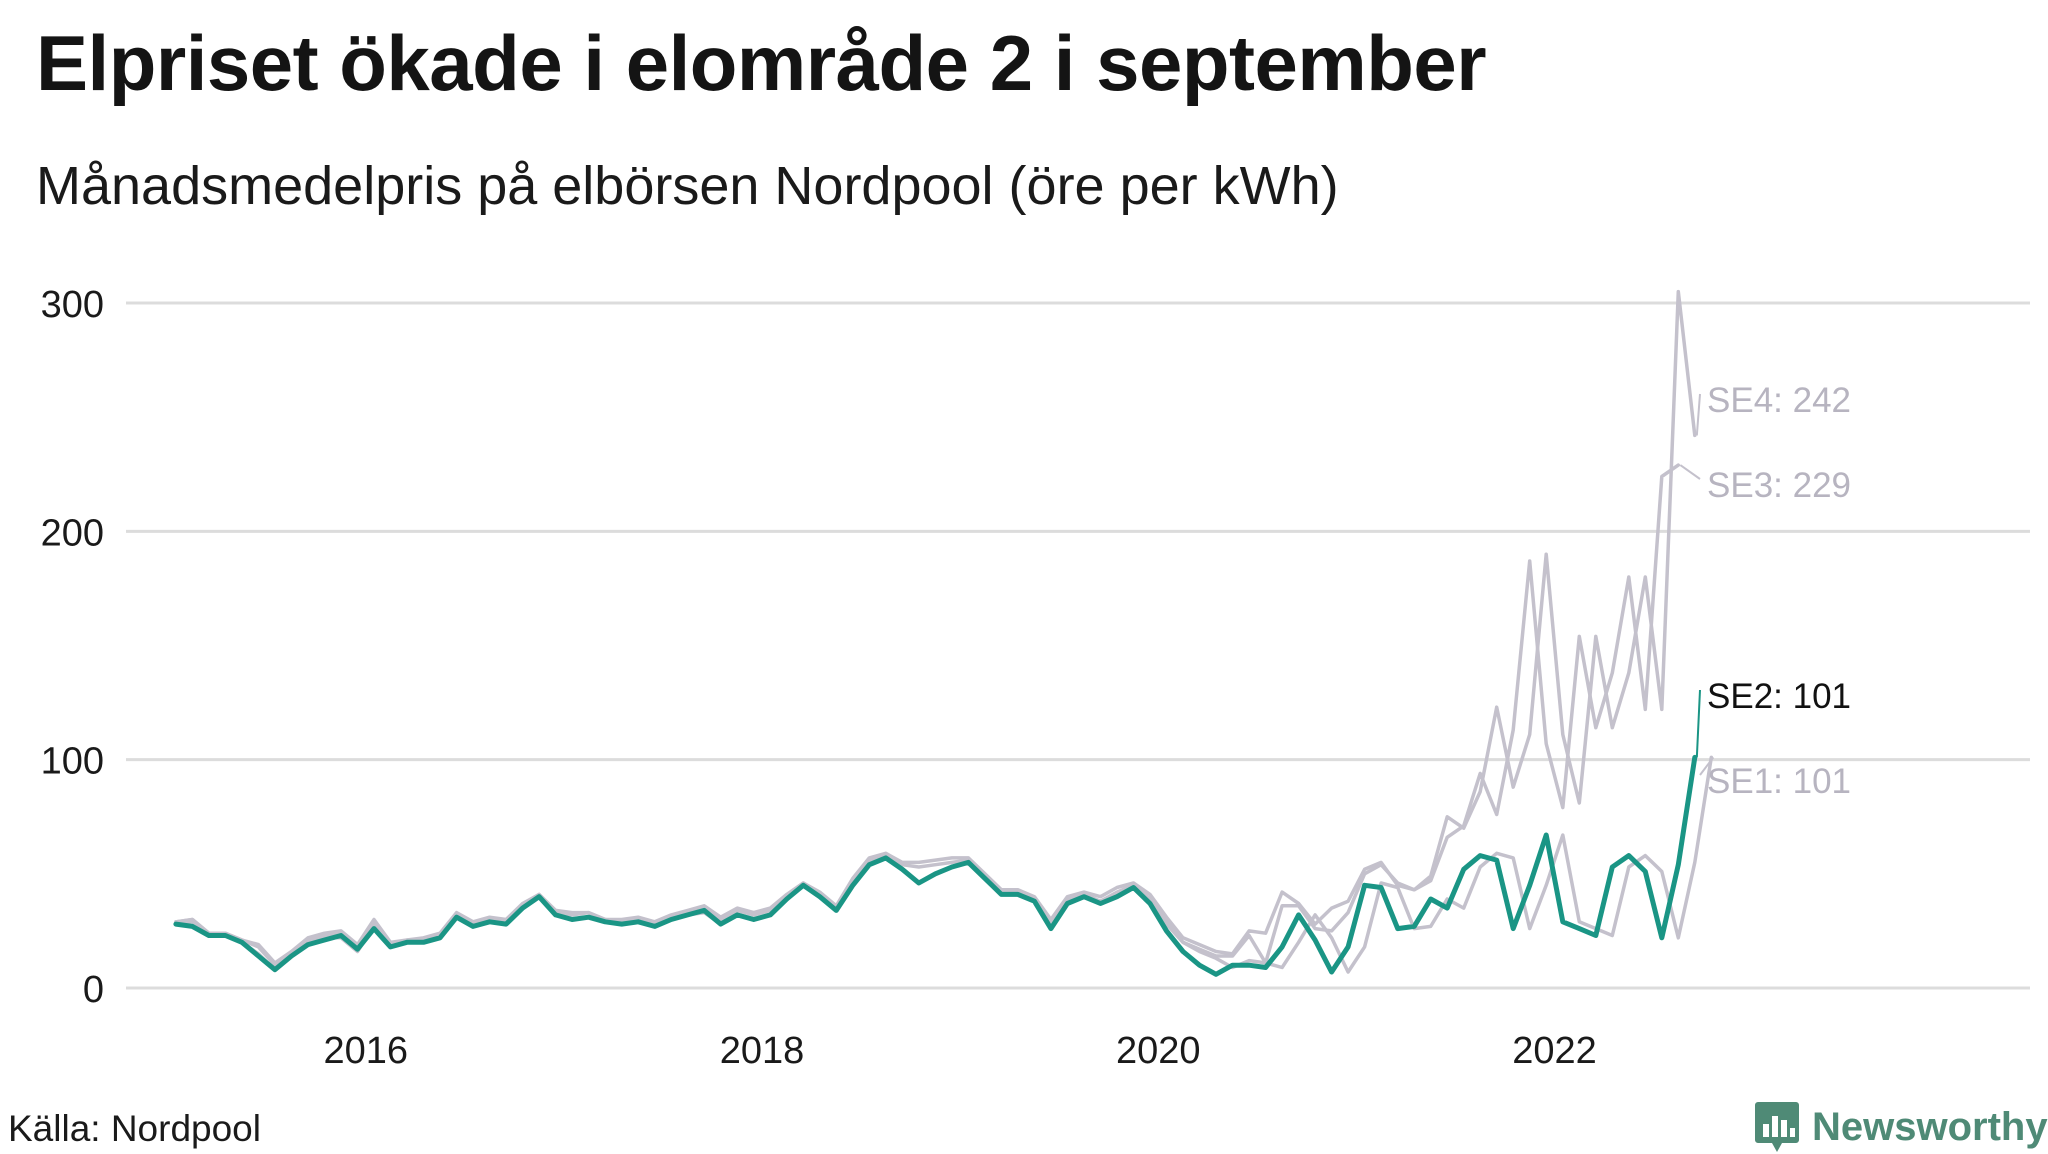  What do you see at coordinates (1698, 414) in the screenshot?
I see `end-label-leader-se4` at bounding box center [1698, 414].